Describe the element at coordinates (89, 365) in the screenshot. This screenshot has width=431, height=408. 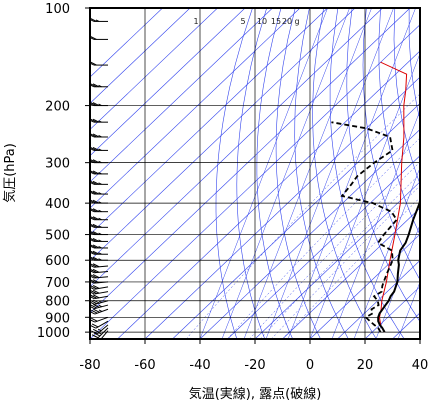
I see `x-tick-label: -80` at that location.